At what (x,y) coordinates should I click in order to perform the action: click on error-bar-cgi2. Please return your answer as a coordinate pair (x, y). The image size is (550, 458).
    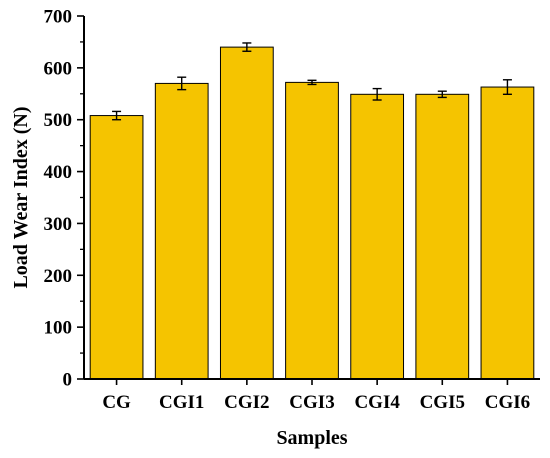
    Looking at the image, I should click on (247, 47).